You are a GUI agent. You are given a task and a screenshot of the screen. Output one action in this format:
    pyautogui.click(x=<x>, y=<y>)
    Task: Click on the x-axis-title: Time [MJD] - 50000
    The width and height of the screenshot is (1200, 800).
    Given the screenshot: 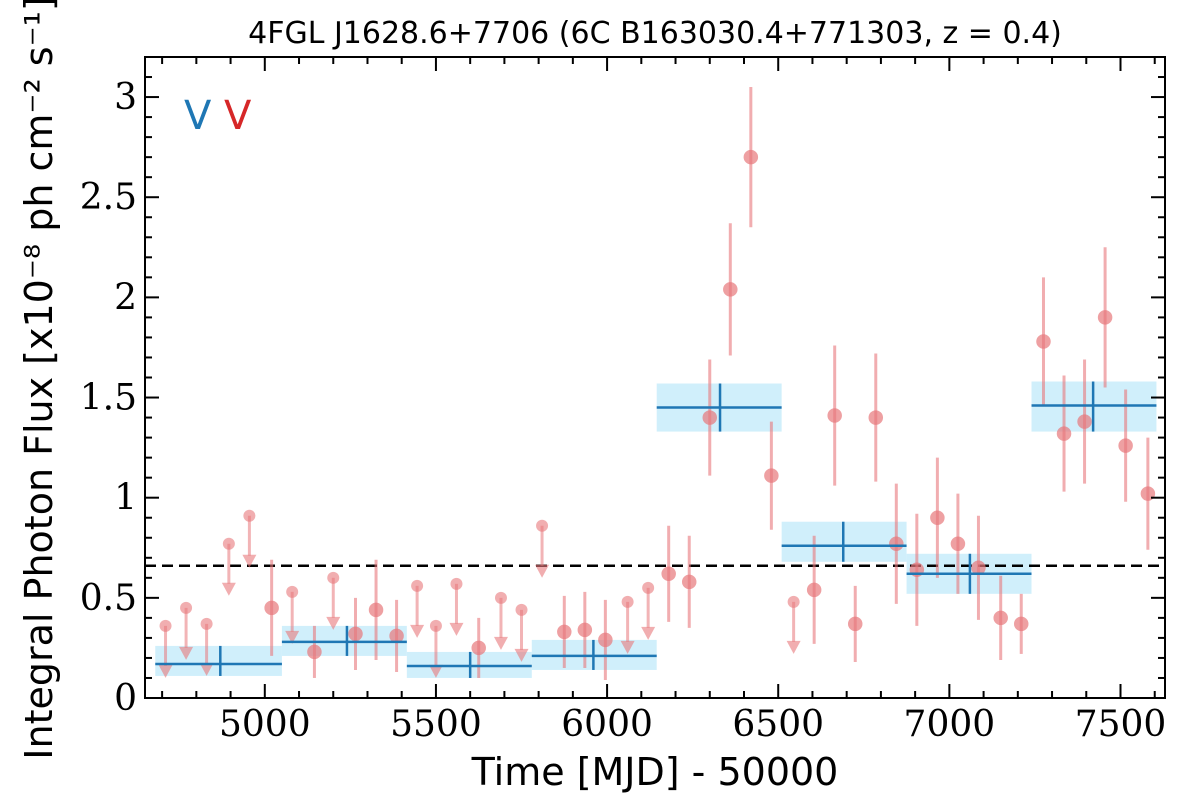 What is the action you would take?
    pyautogui.click(x=655, y=772)
    